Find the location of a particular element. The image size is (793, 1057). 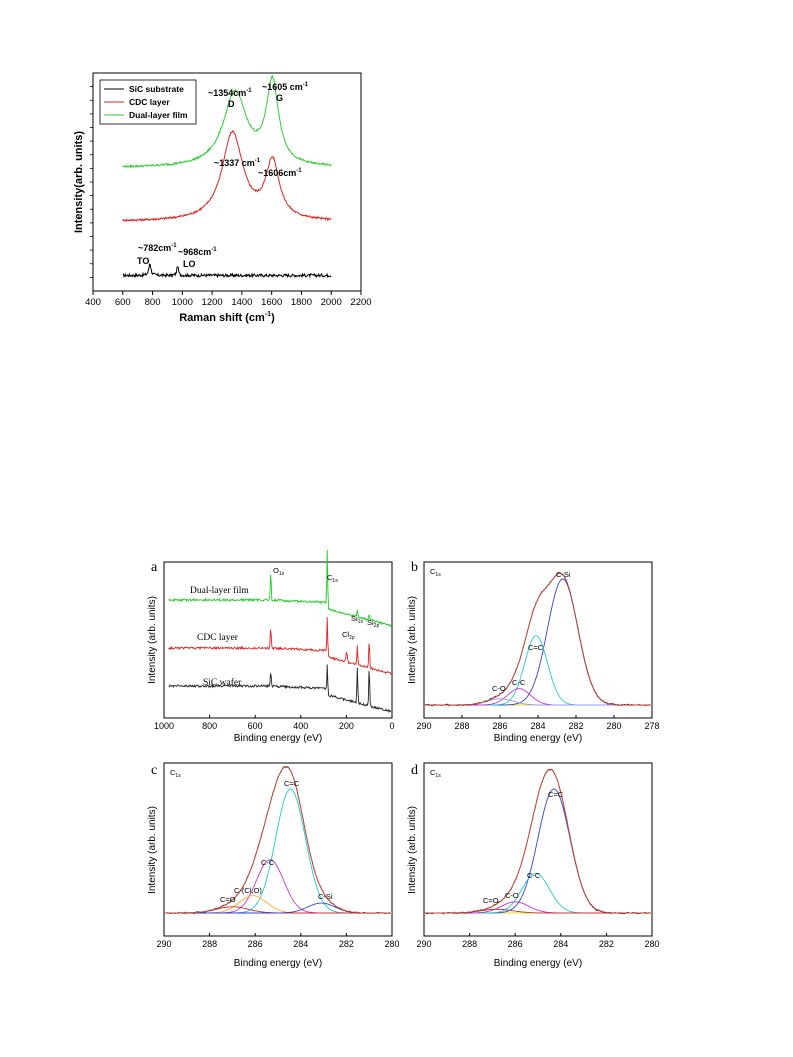

raman-x-ticks: 400 600 800 1000 1200 1400 1600 1800 2000 2200 is located at coordinates (228, 299).